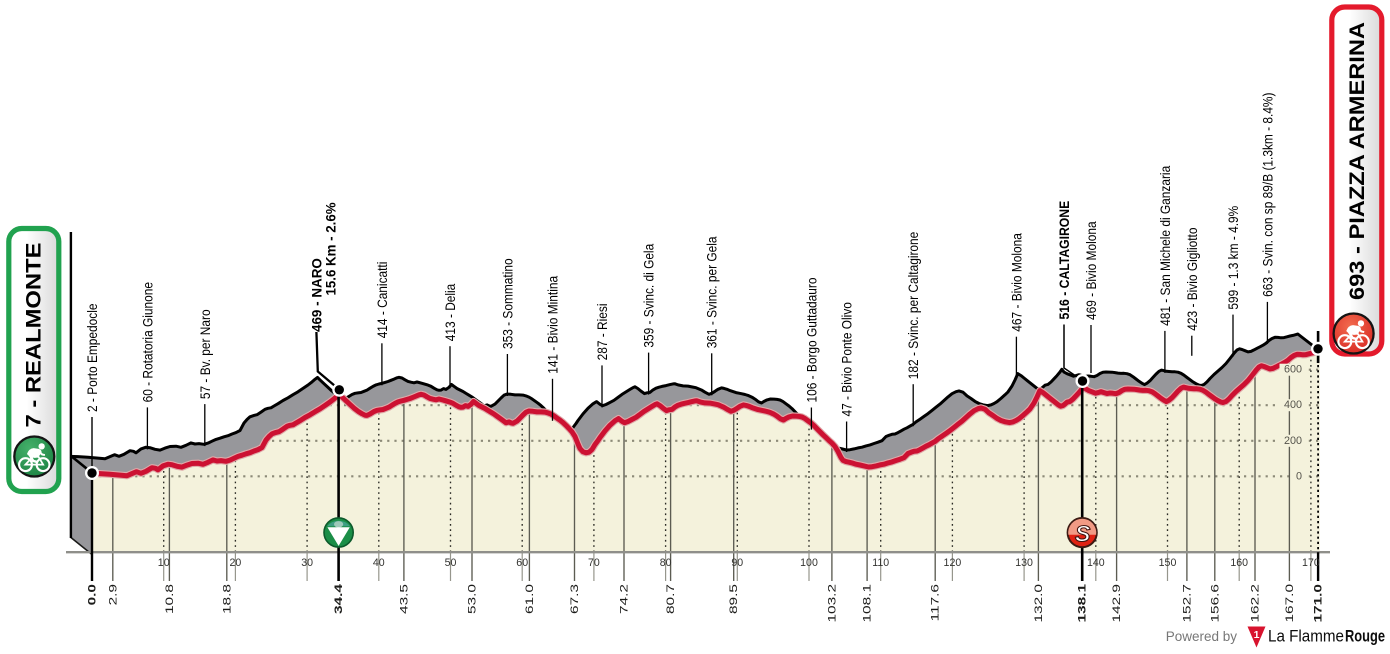  Describe the element at coordinates (953, 563) in the screenshot. I see `svg-text: 120` at that location.